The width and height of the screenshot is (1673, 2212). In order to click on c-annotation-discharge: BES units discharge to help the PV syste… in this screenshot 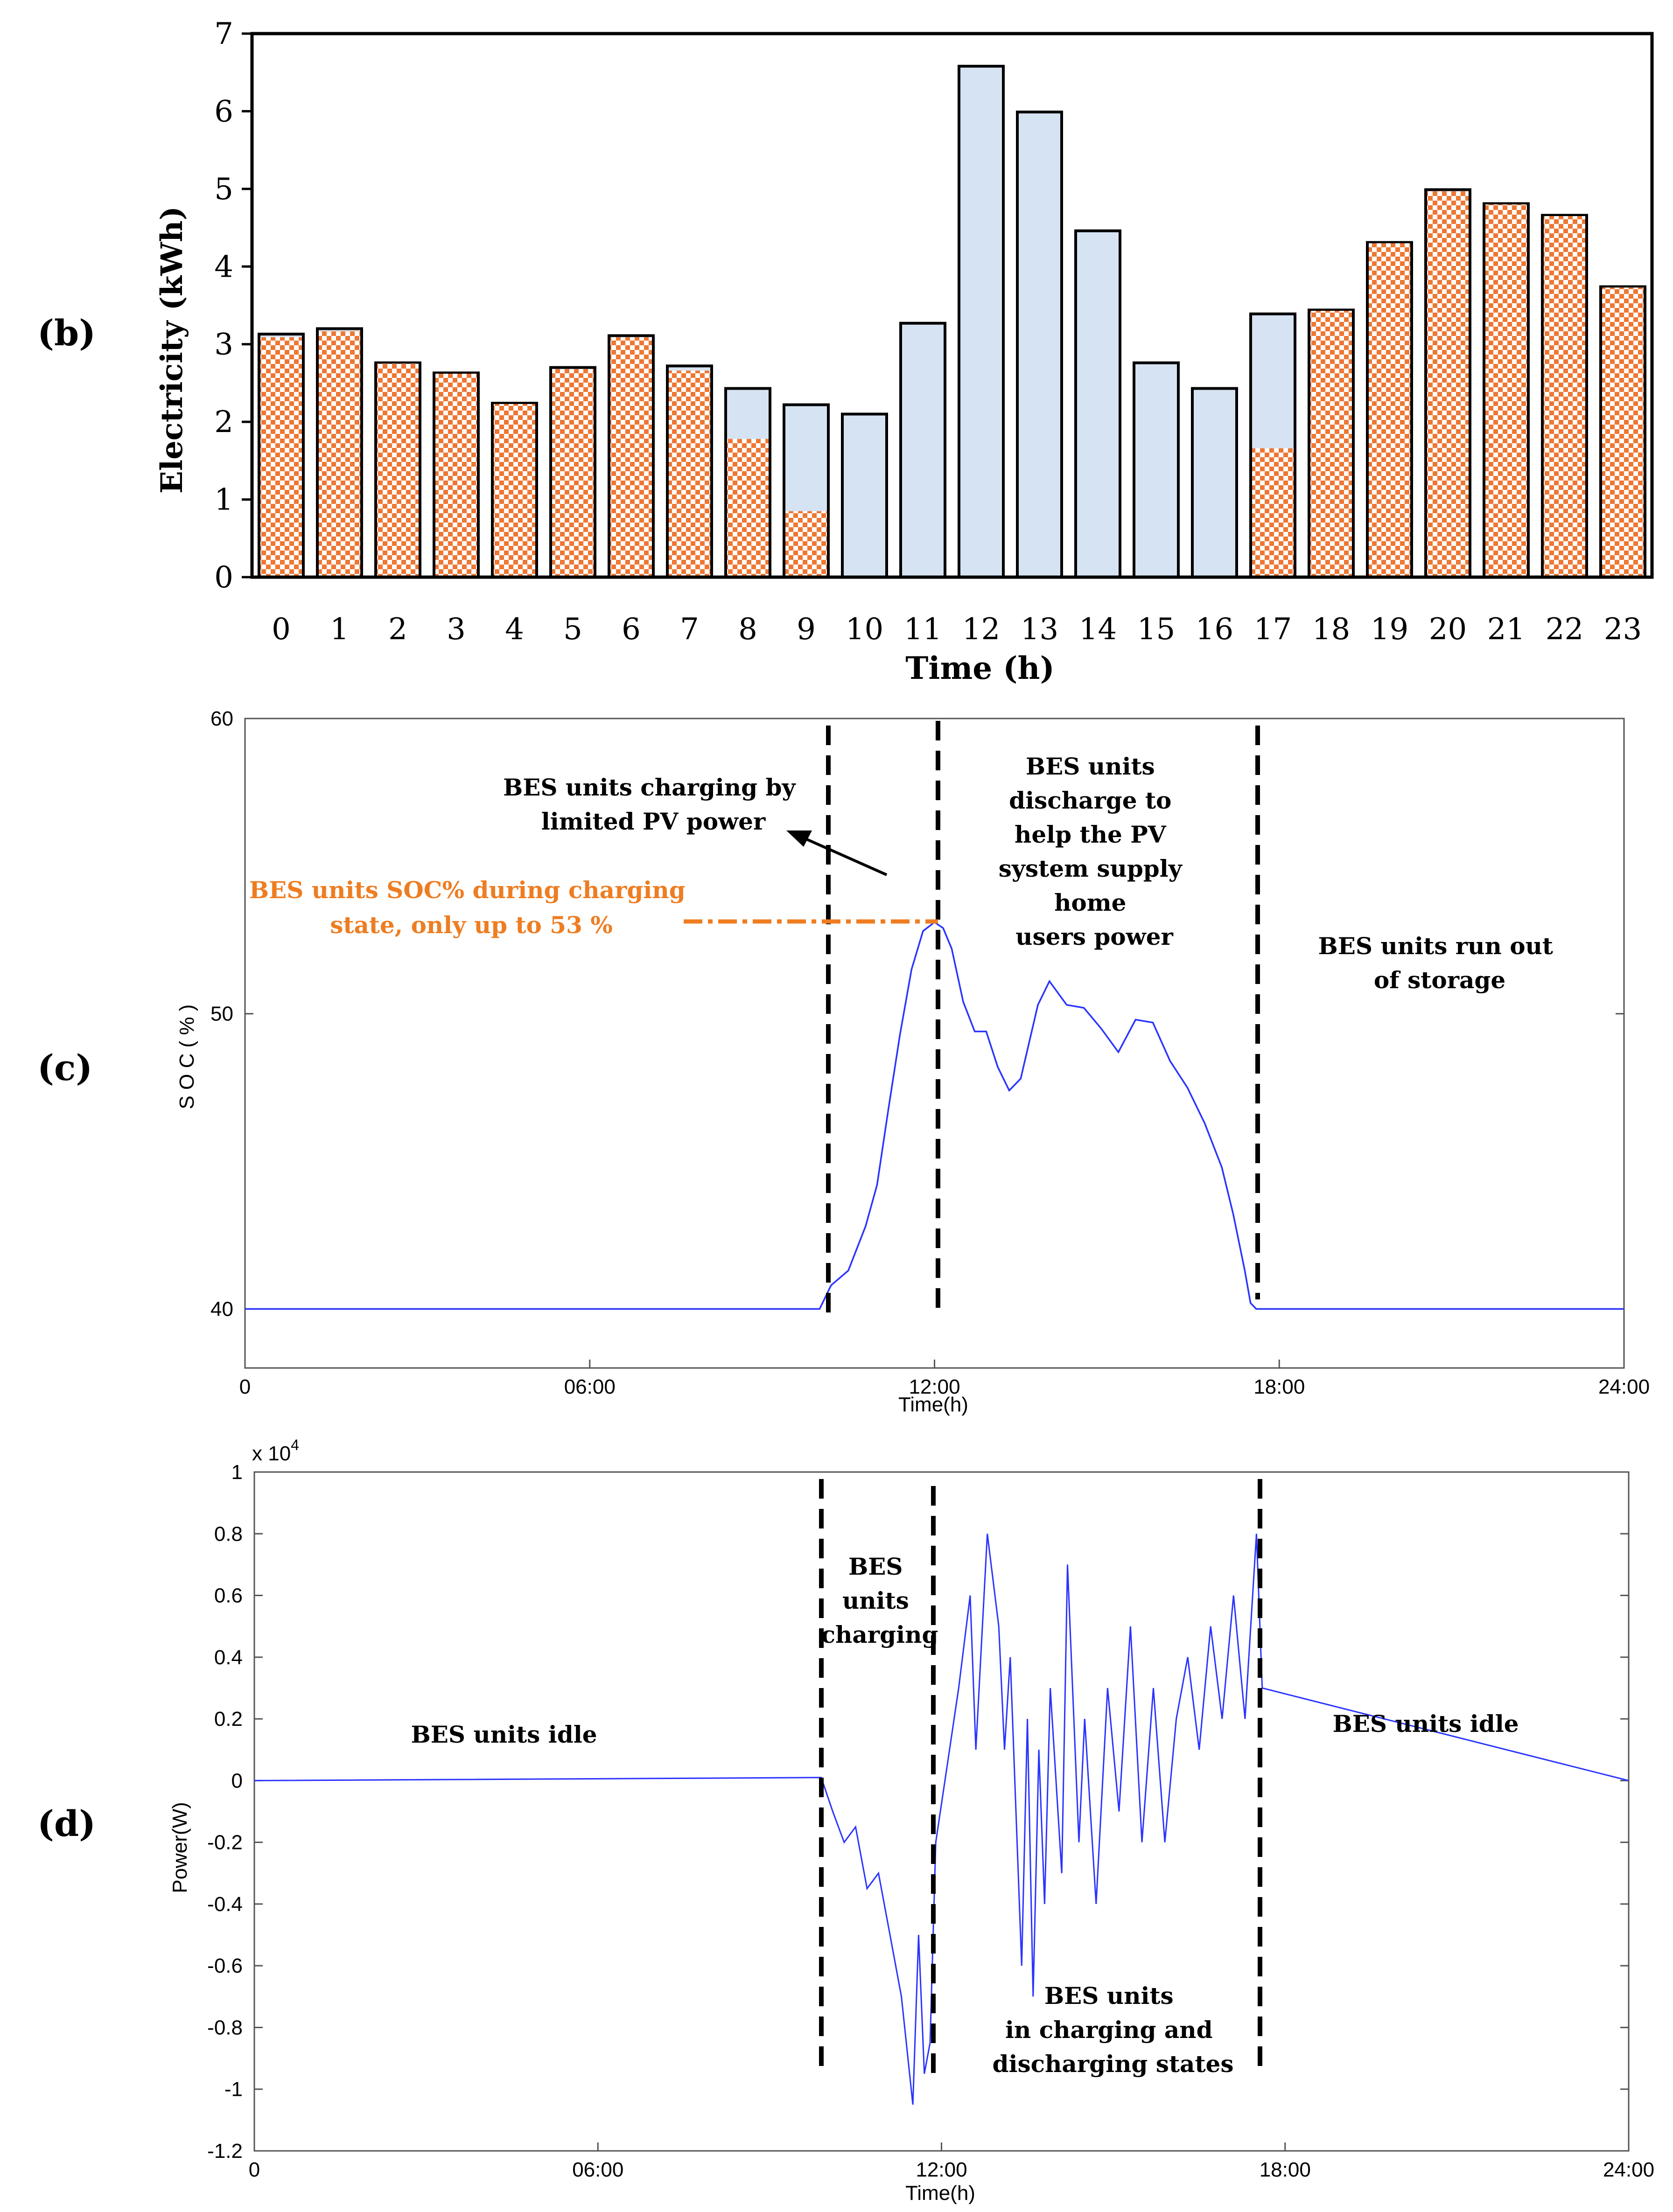, I will do `click(1094, 851)`.